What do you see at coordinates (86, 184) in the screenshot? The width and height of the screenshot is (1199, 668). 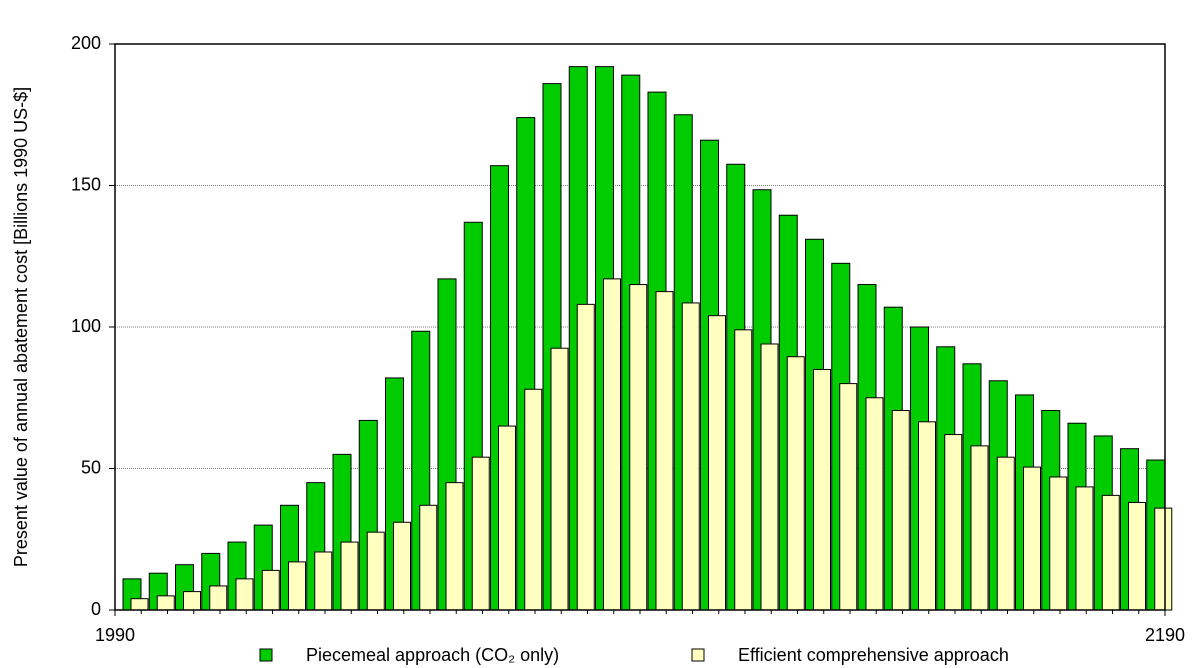 I see `y-tick-label: 150` at bounding box center [86, 184].